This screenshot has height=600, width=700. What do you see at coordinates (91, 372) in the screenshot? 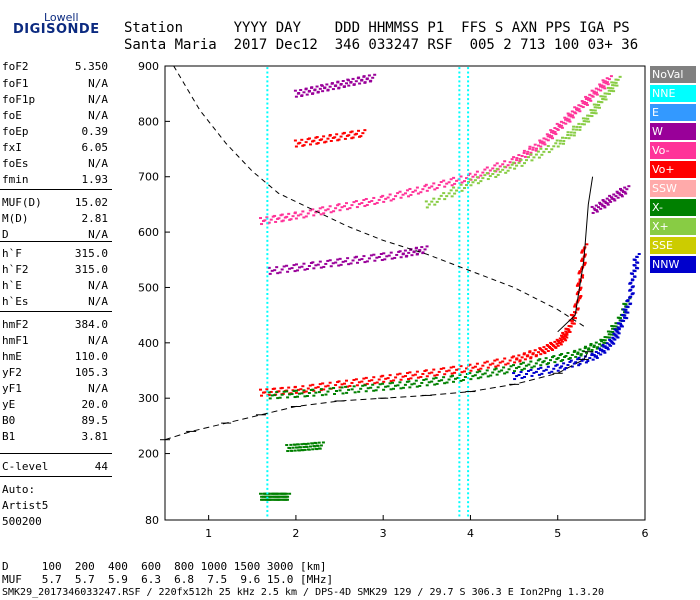
I see `param-value: 105.3` at bounding box center [91, 372].